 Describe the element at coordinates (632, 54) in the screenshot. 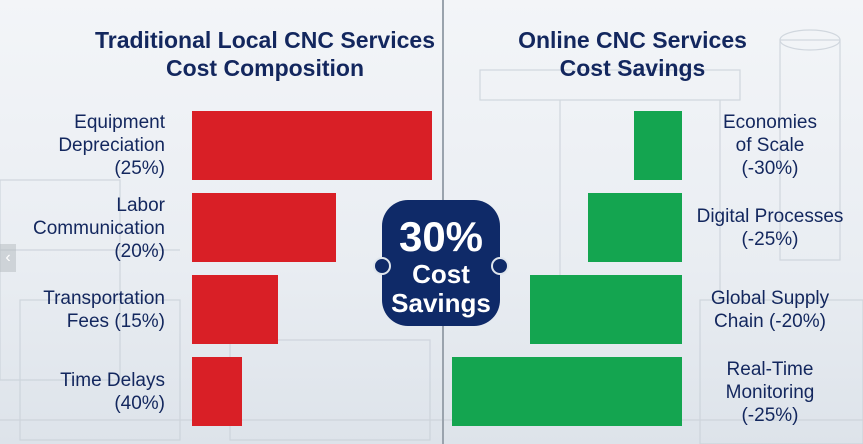

I see `right-title: Online CNC Services Cost Savings` at that location.